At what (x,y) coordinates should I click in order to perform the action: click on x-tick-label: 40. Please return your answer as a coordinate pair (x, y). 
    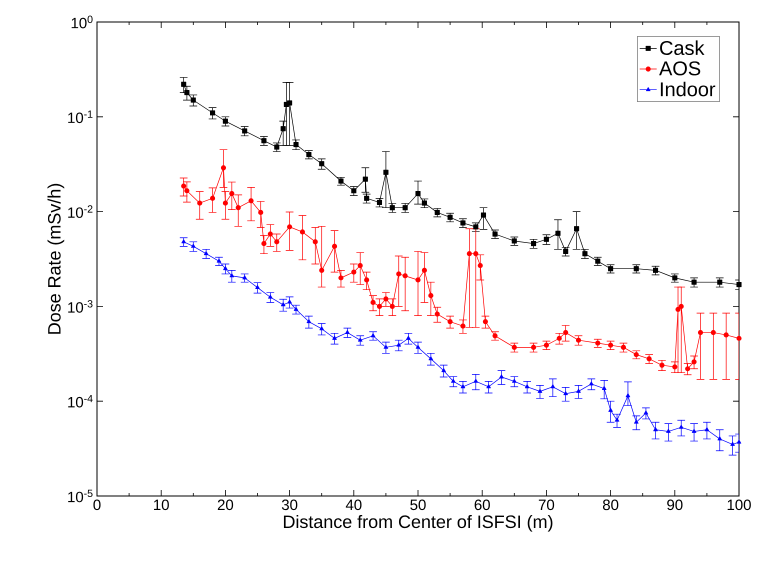
    Looking at the image, I should click on (354, 505).